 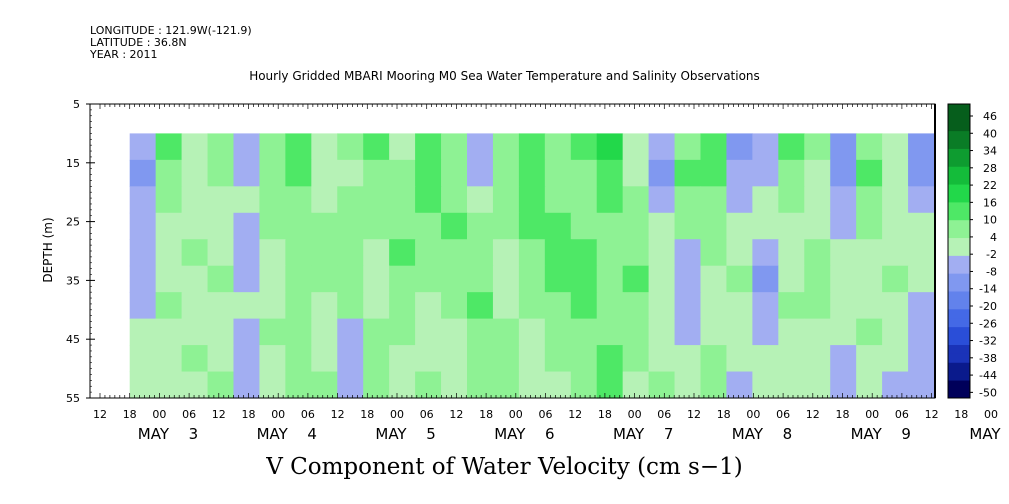 I want to click on x-day-number: 3, so click(x=194, y=434).